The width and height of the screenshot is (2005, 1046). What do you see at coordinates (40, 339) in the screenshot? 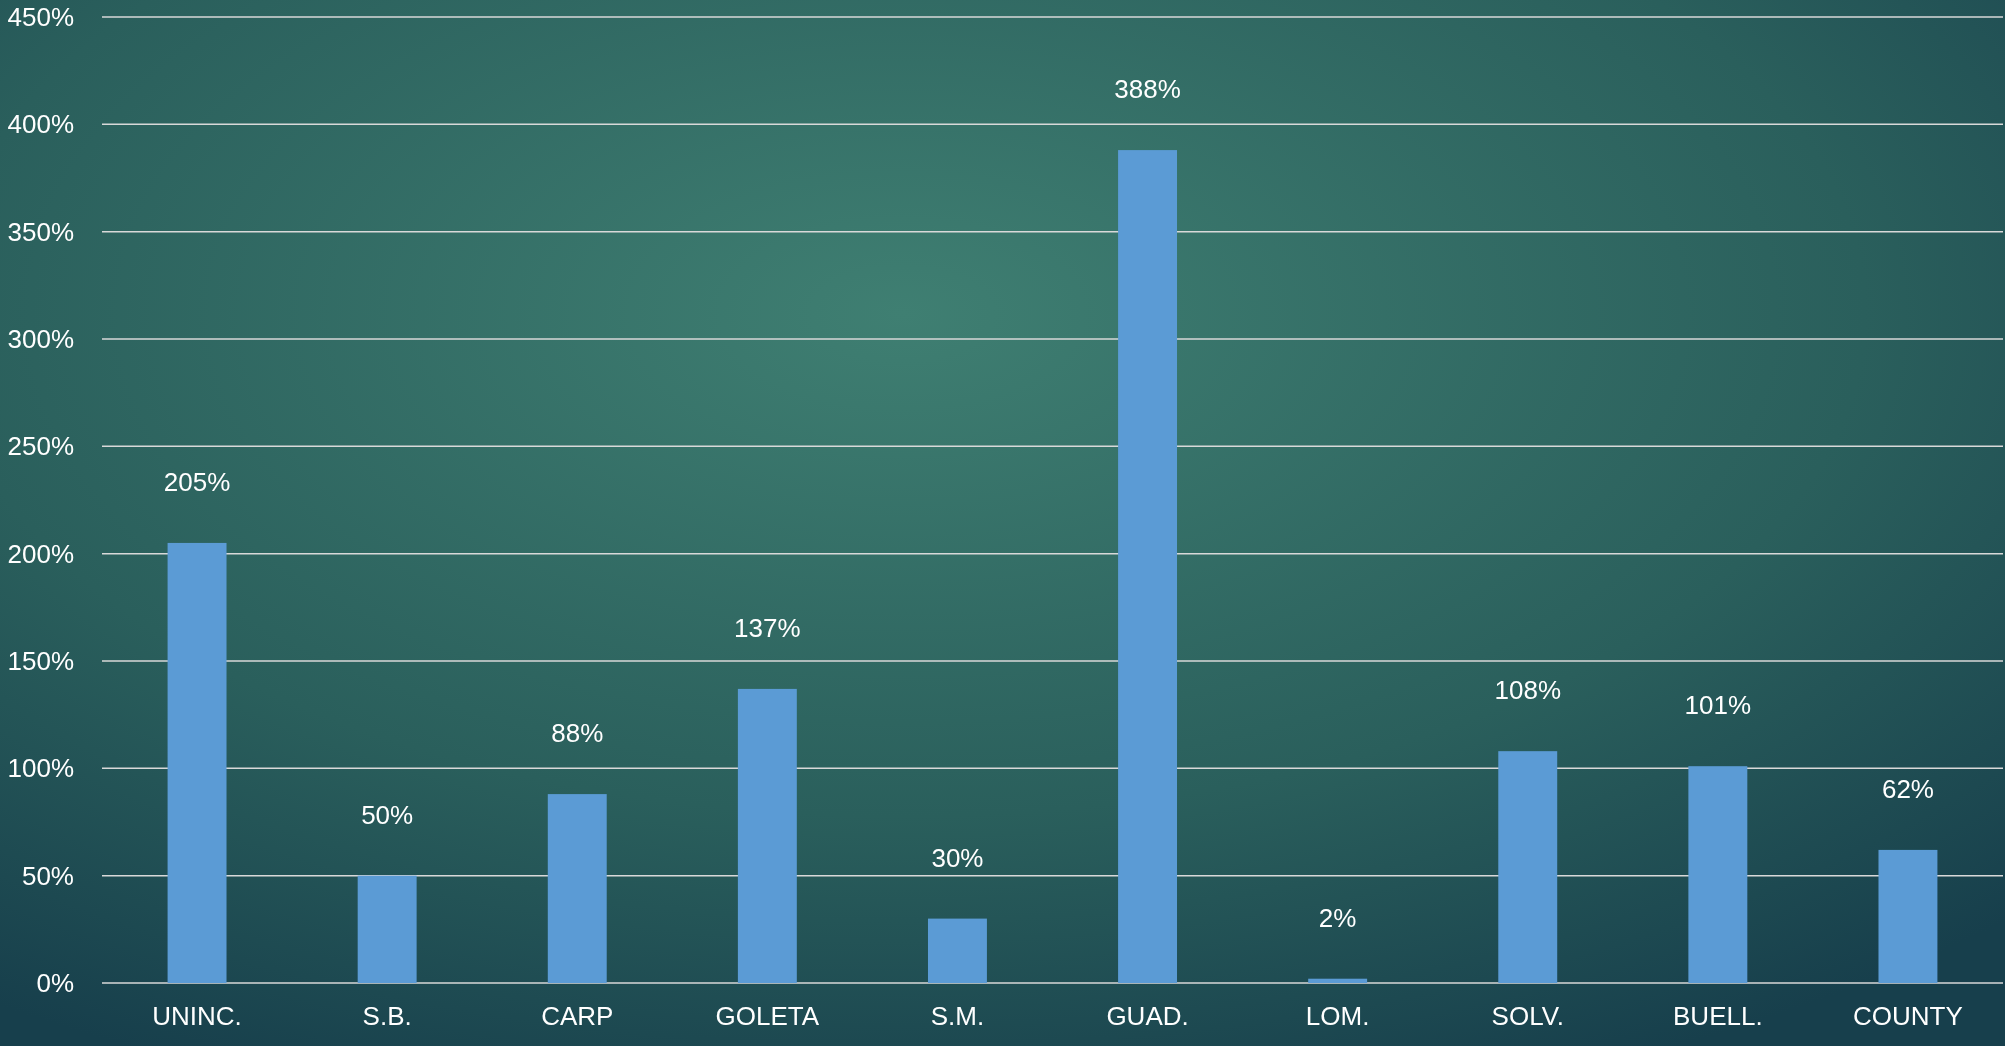
I see `y-tick-label: 300%` at bounding box center [40, 339].